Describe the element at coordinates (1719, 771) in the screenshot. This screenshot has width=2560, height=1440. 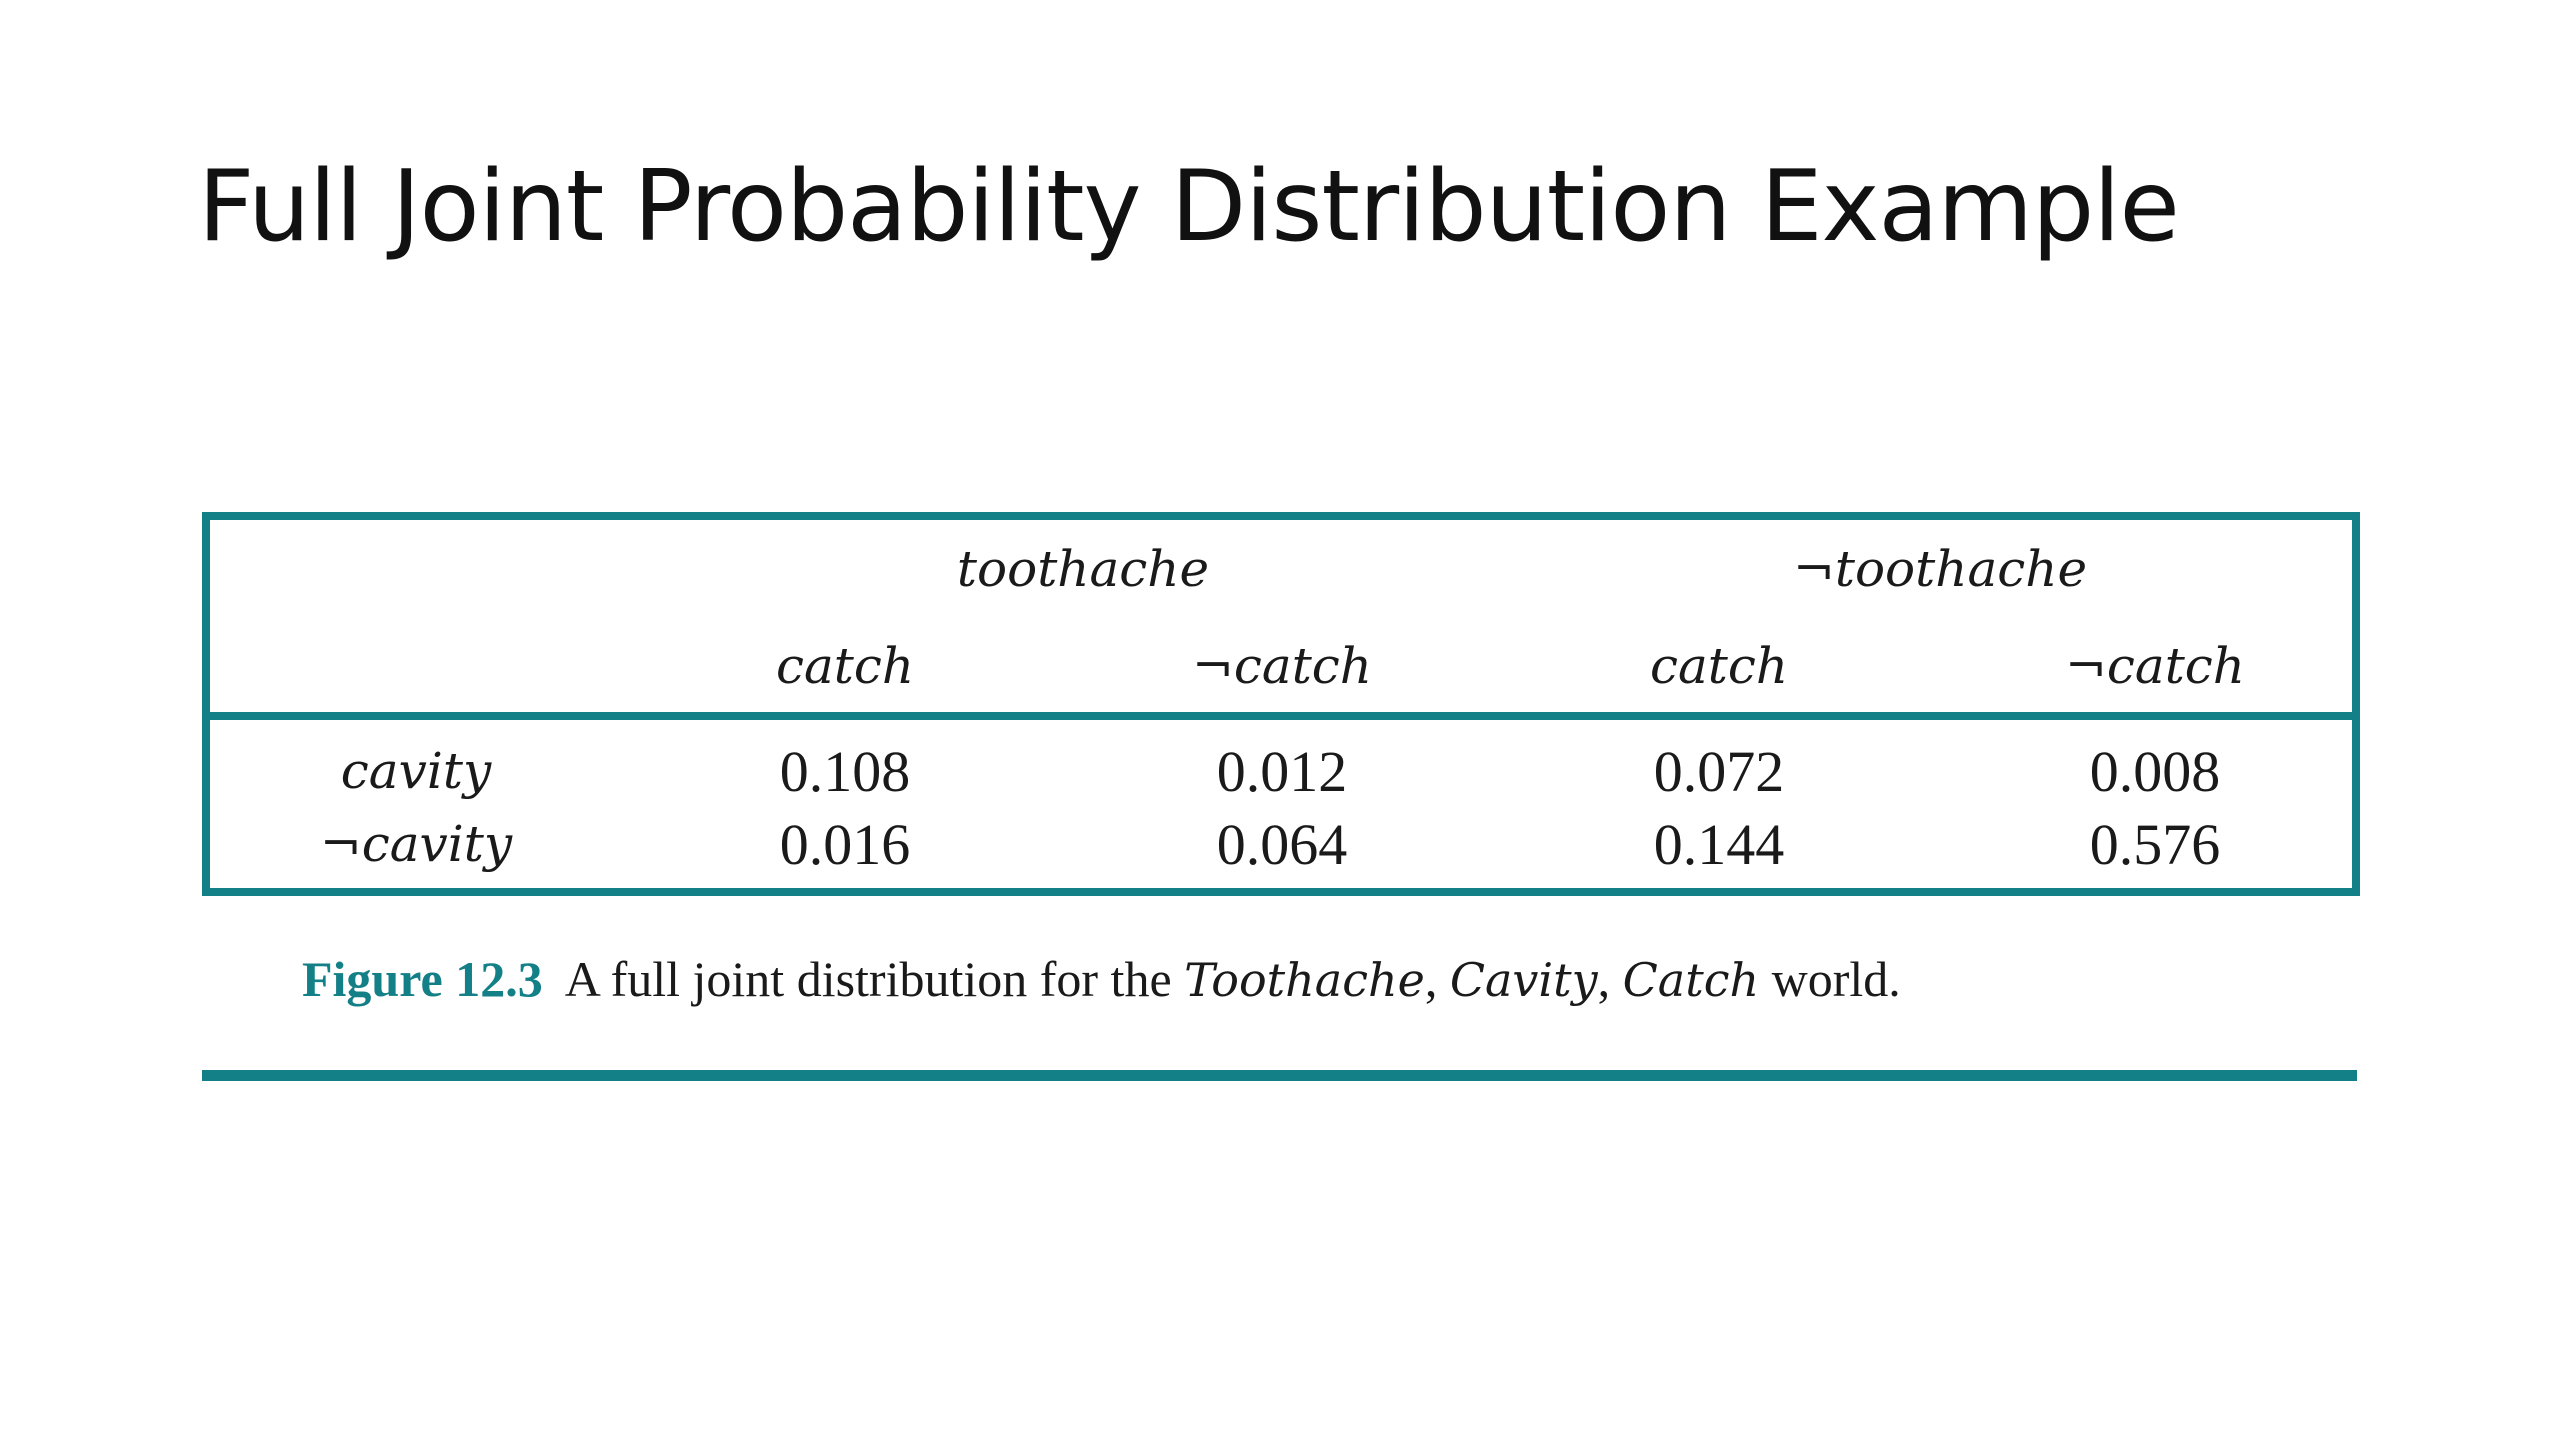
I see `table-cell: 0.072` at that location.